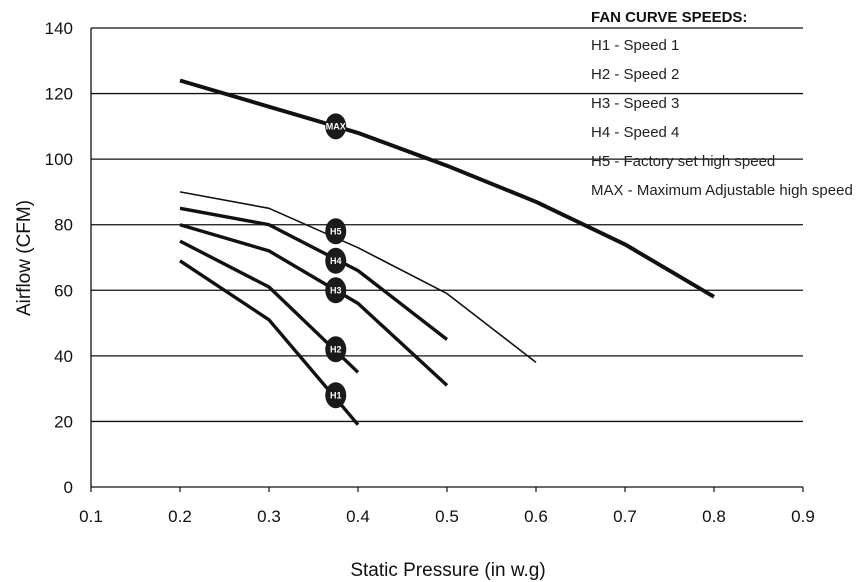 The width and height of the screenshot is (863, 582). What do you see at coordinates (635, 103) in the screenshot?
I see `legend-entry: H3 - Speed 3` at bounding box center [635, 103].